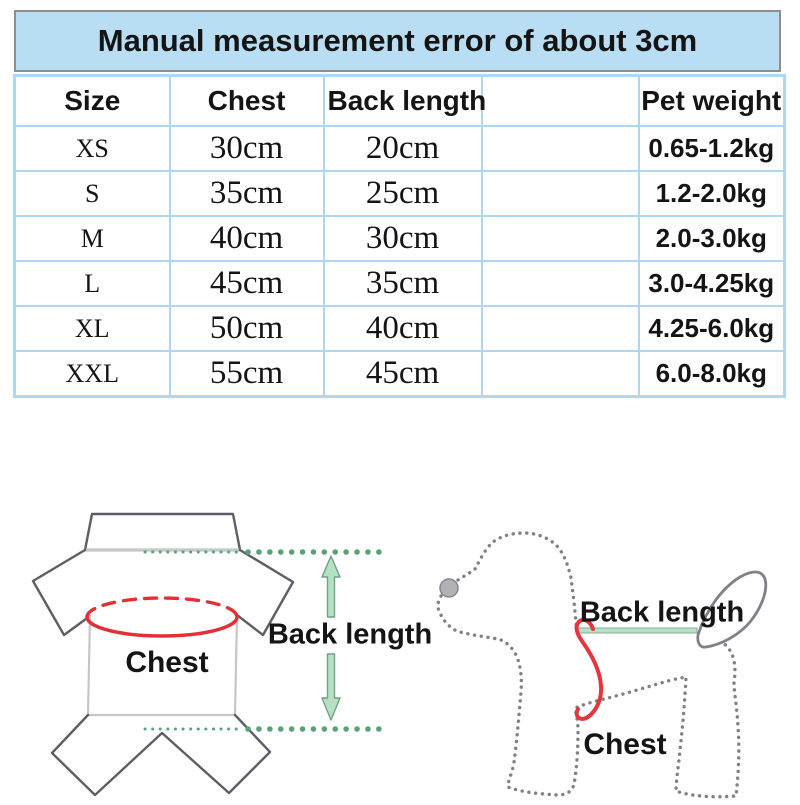  Describe the element at coordinates (265, 592) in the screenshot. I see `garment-right-sleeve` at that location.